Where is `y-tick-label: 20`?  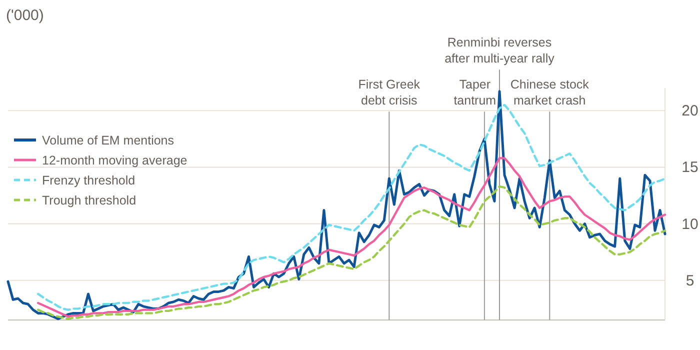
y-tick-label: 20 is located at coordinates (690, 111).